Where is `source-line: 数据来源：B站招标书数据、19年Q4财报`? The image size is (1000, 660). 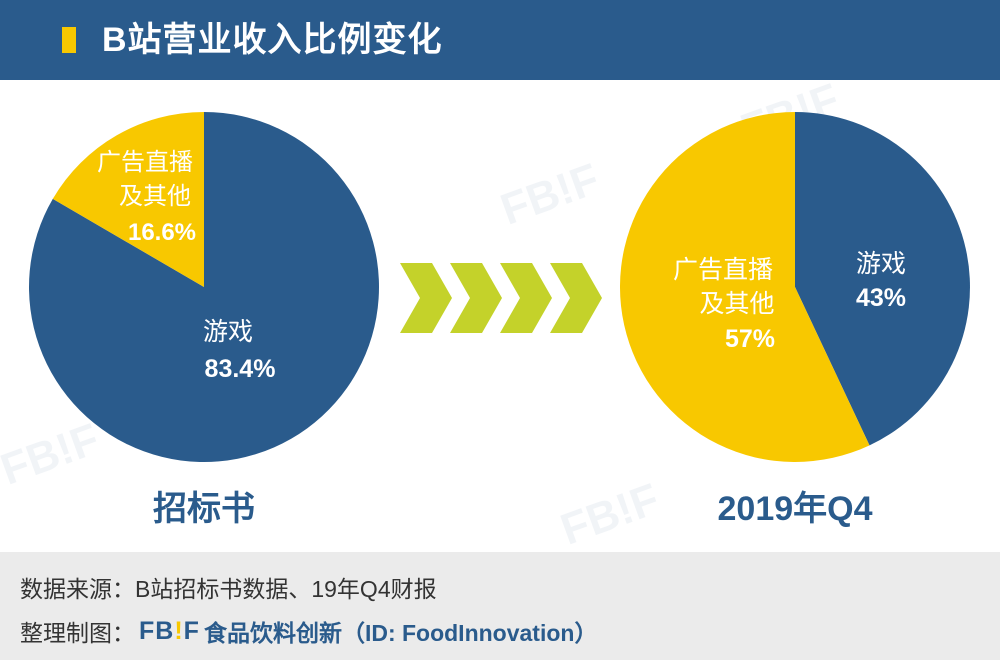 source-line: 数据来源：B站招标书数据、19年Q4财报 is located at coordinates (228, 587).